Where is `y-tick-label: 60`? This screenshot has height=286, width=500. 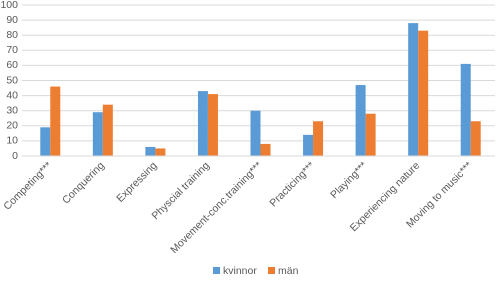 y-tick-label: 60 is located at coordinates (12, 65).